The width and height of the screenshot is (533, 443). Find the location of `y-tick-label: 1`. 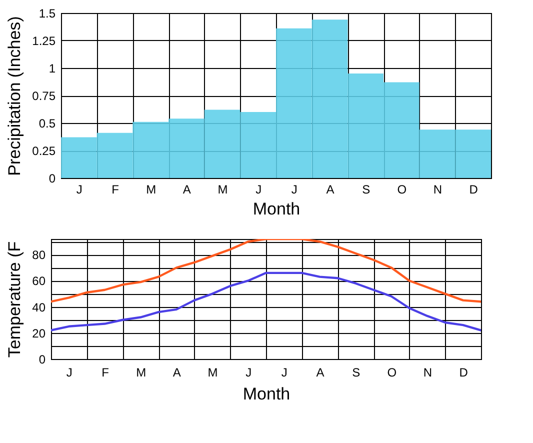

y-tick-label: 1 is located at coordinates (52, 69).